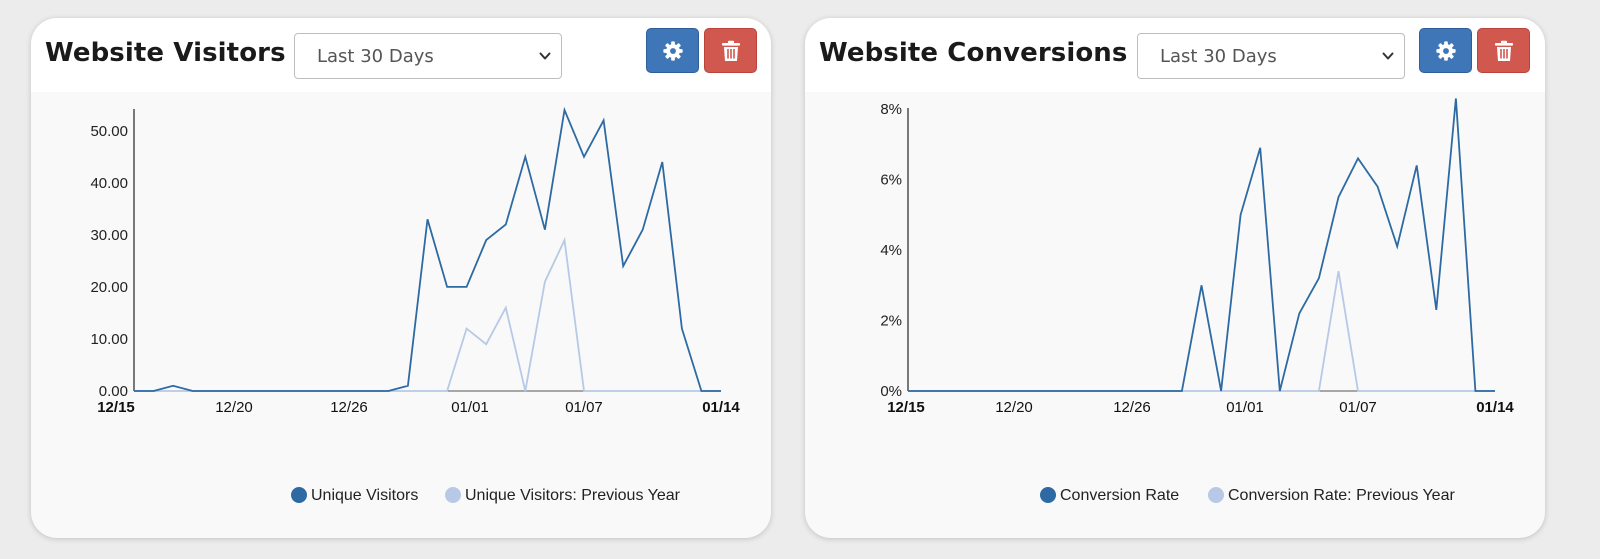 This screenshot has width=1600, height=559. Describe the element at coordinates (891, 250) in the screenshot. I see `y-tick-label: 4%` at that location.